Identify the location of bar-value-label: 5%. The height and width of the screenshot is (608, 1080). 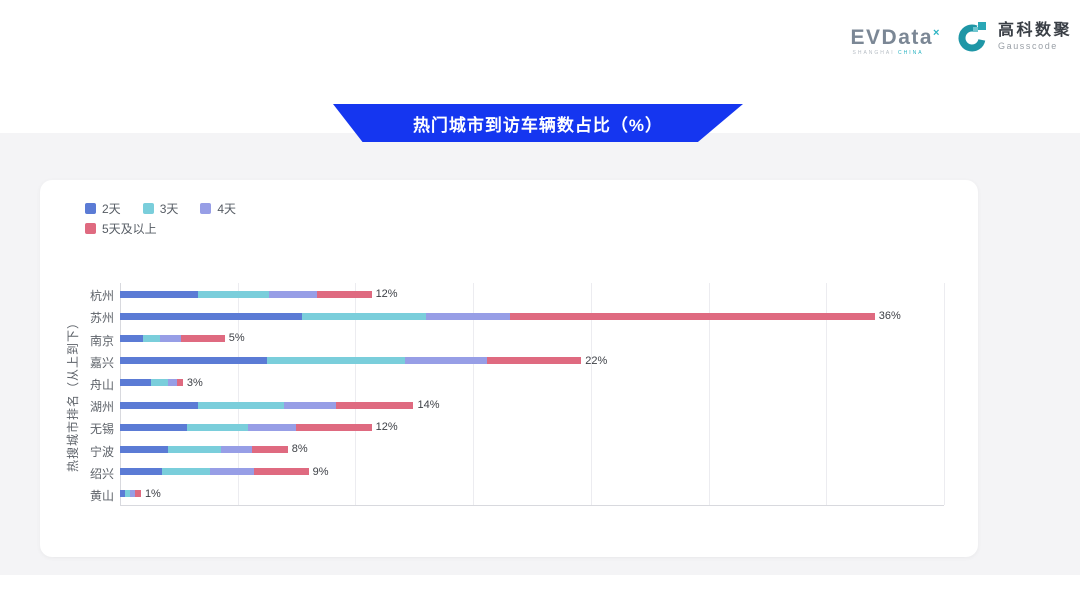
(236, 338).